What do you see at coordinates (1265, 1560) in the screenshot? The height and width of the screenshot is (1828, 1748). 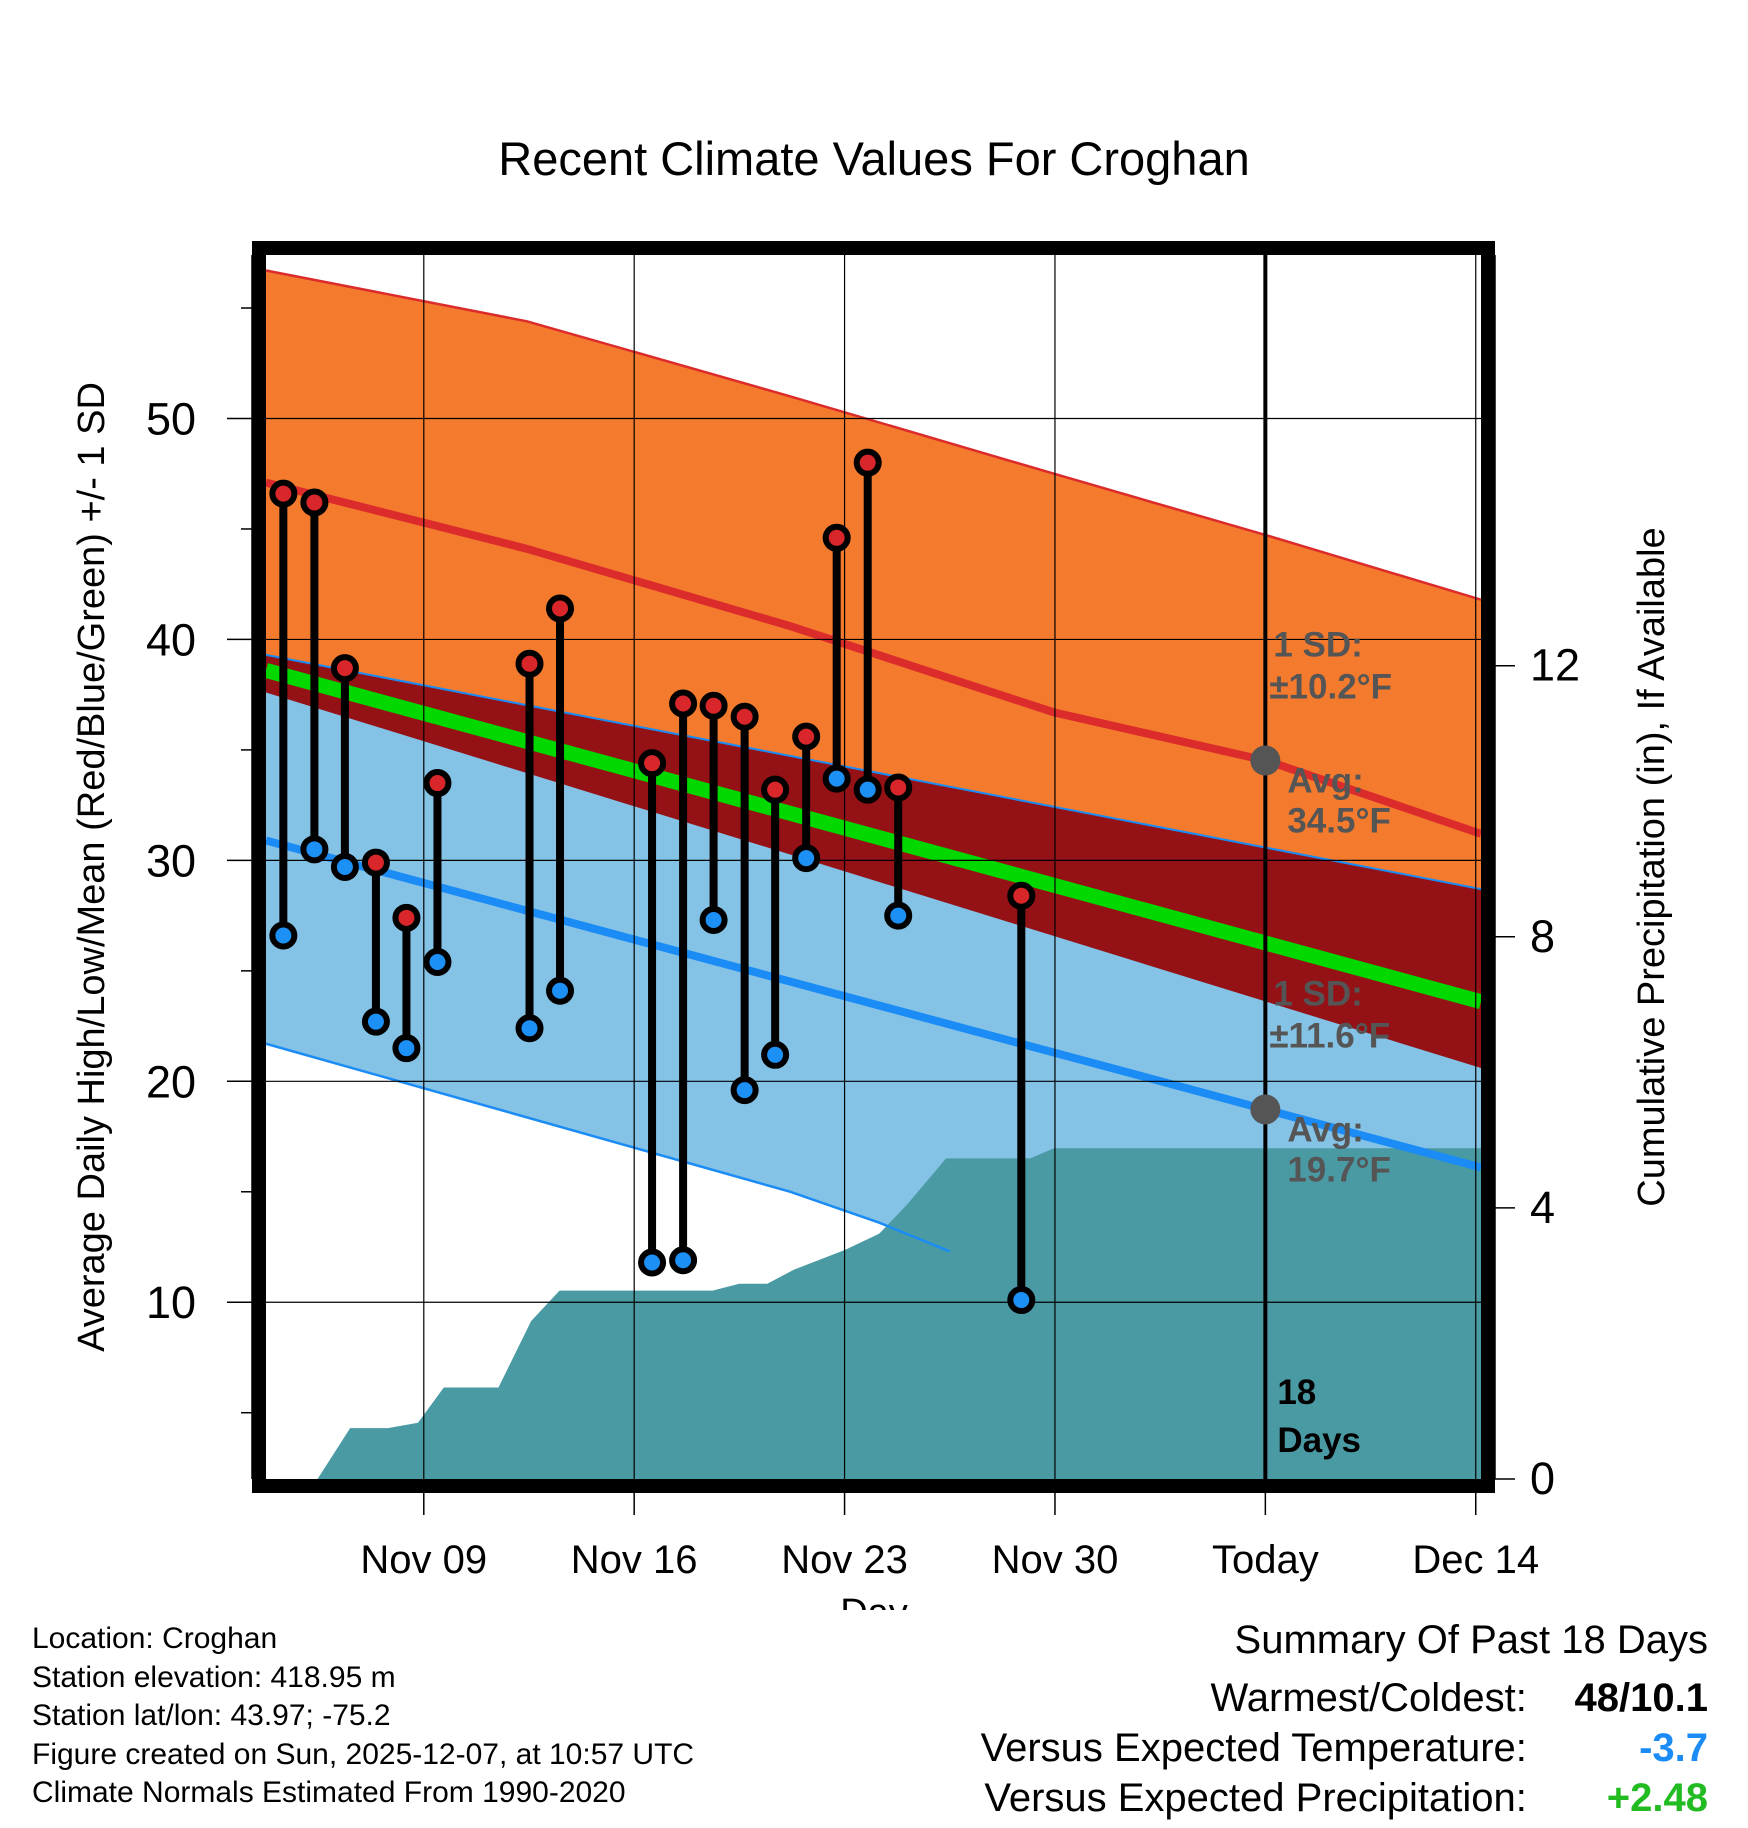 I see `x-tick-label: Today` at bounding box center [1265, 1560].